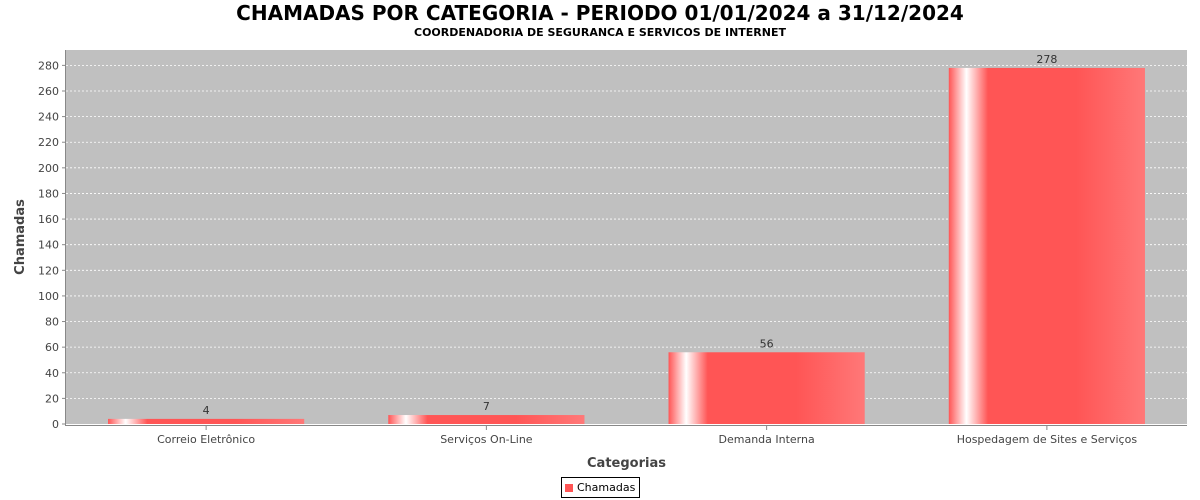  What do you see at coordinates (206, 410) in the screenshot?
I see `bar-value-label: 4` at bounding box center [206, 410].